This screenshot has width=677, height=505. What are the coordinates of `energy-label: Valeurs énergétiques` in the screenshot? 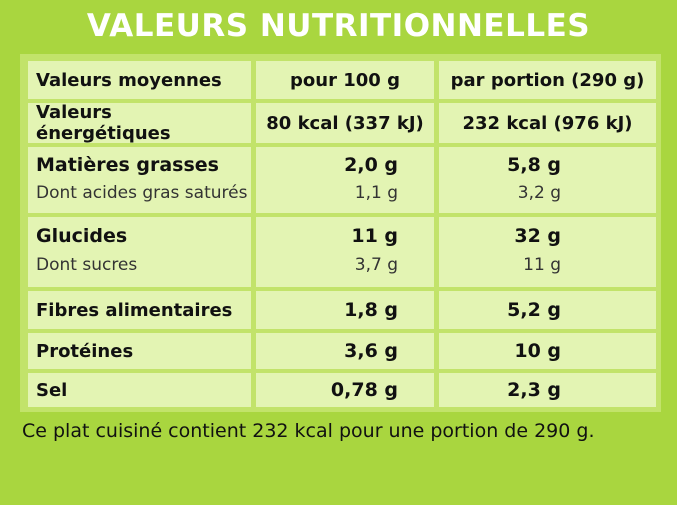 It's located at (139, 123).